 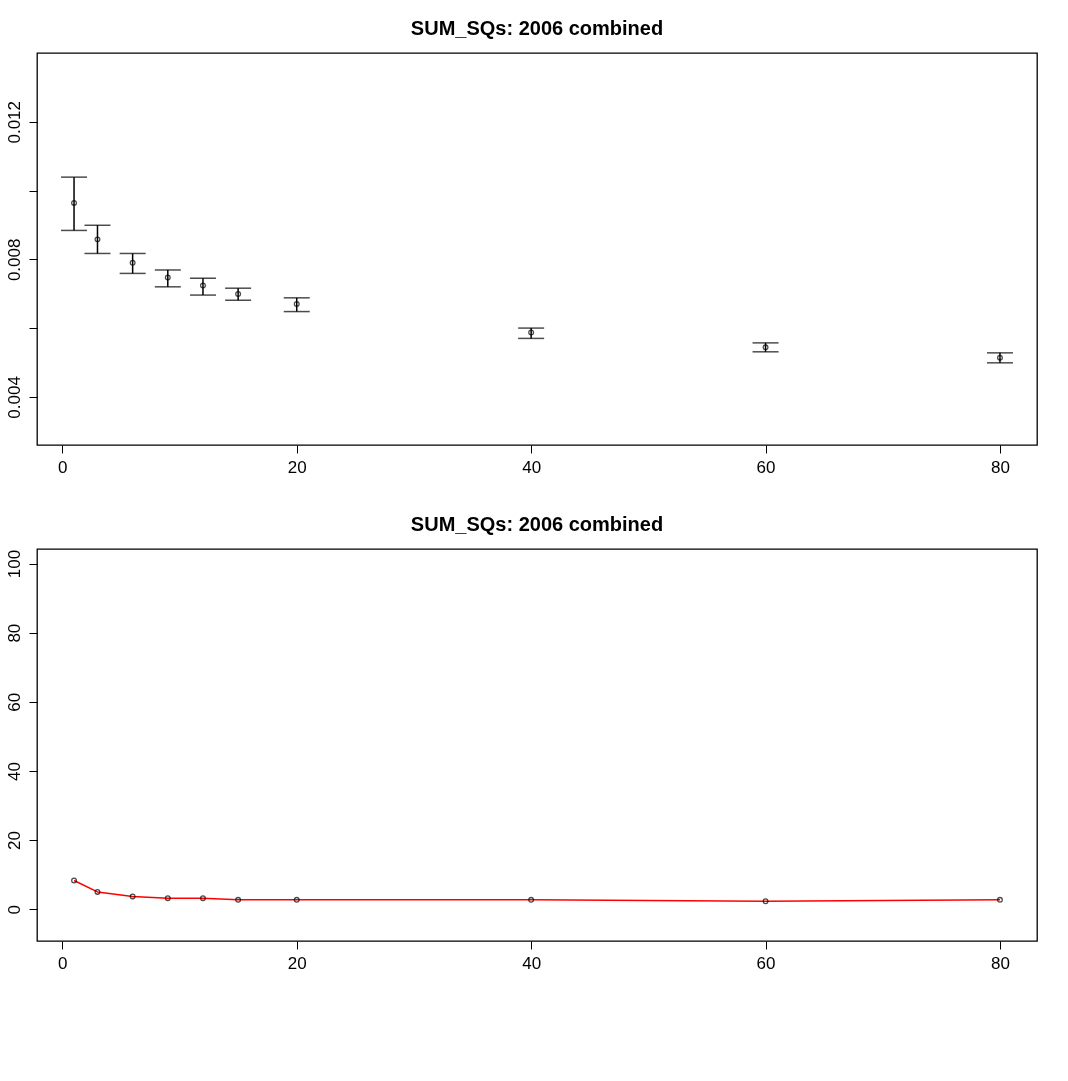 I want to click on y-tick-label: 0.012, so click(x=14, y=122).